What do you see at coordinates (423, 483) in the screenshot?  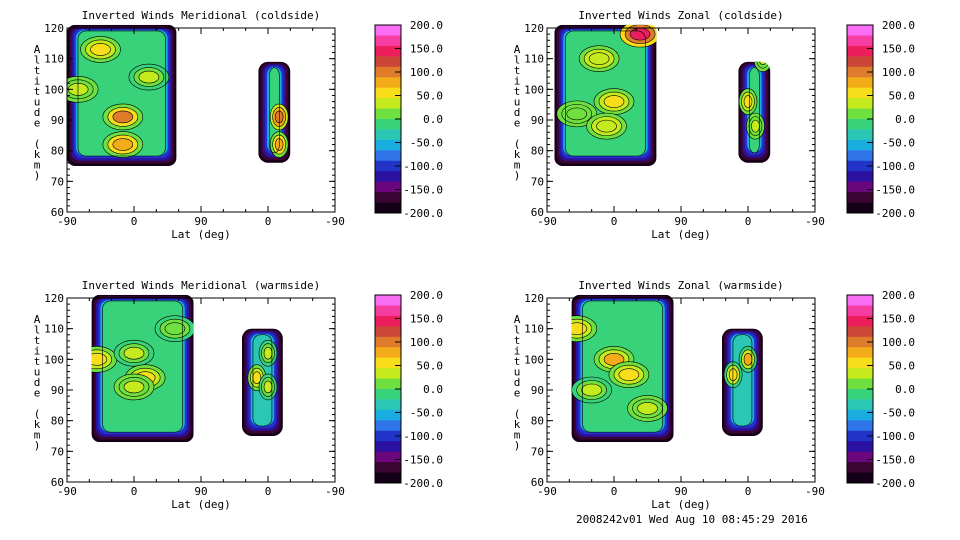 I see `colorbar-tick-label: -200.0` at bounding box center [423, 483].